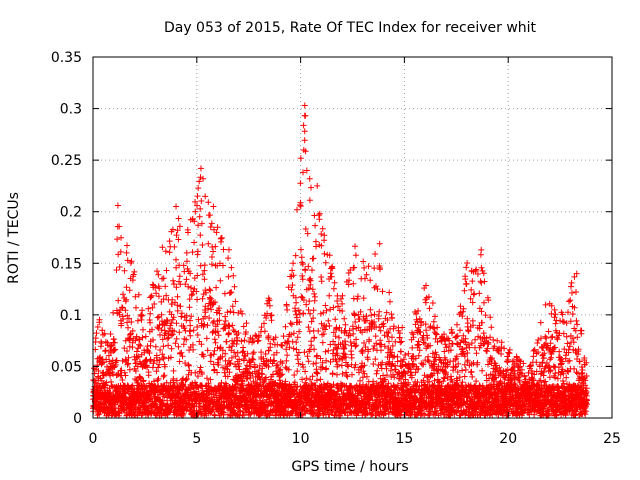 Image resolution: width=640 pixels, height=480 pixels. Describe the element at coordinates (93, 439) in the screenshot. I see `x-tick-label: 0` at that location.